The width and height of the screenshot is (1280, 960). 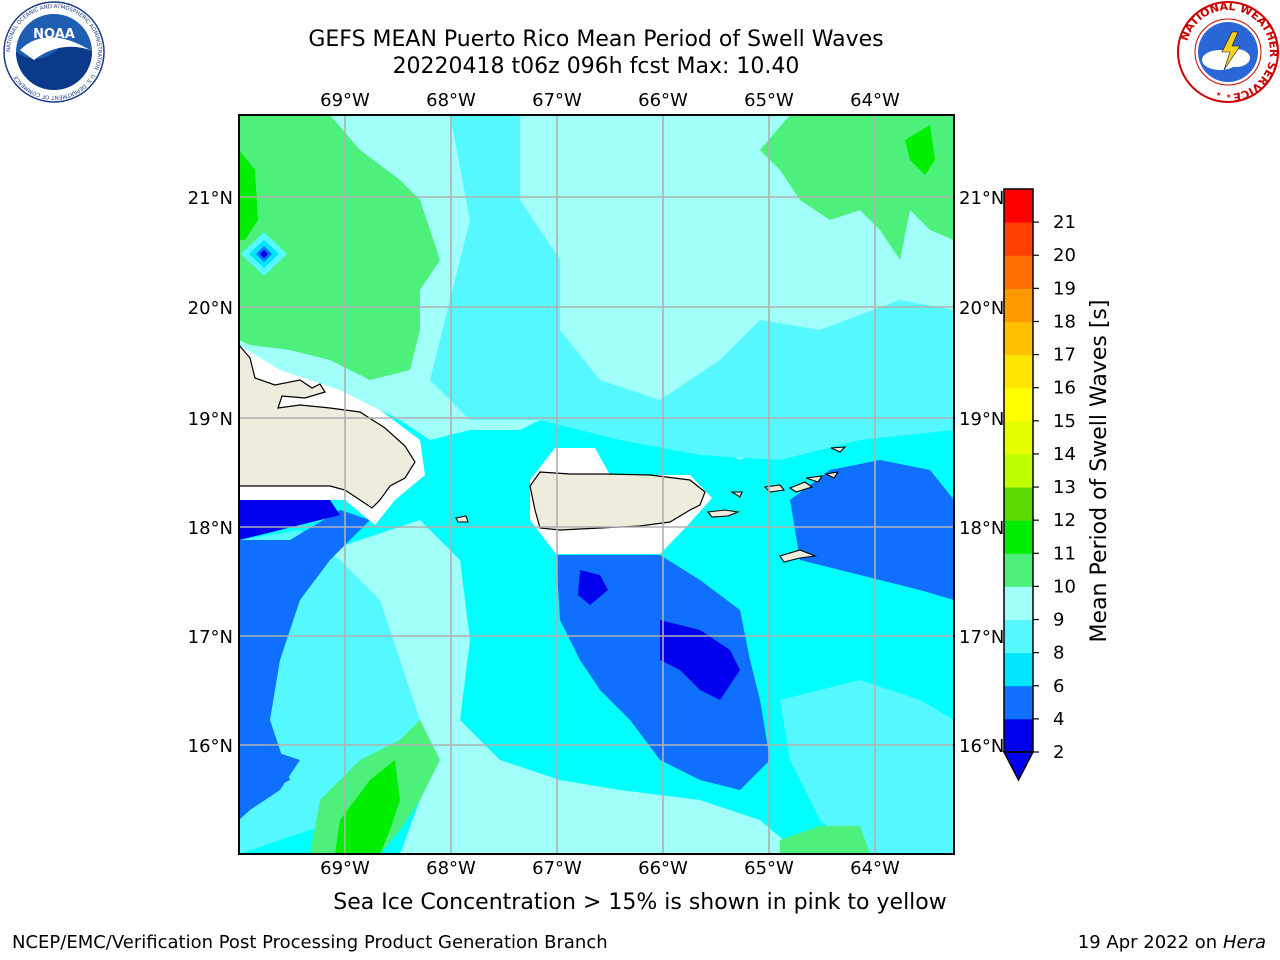 What do you see at coordinates (339, 247) in the screenshot?
I see `contour-9-10-northwest` at bounding box center [339, 247].